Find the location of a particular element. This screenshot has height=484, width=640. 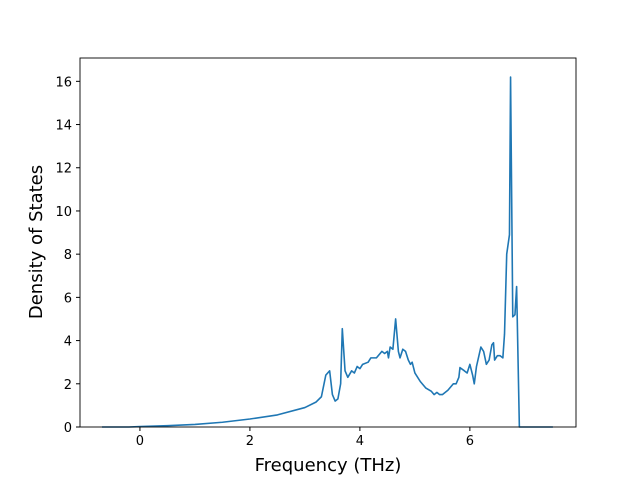

x-axis-label: Frequency (THz) is located at coordinates (328, 465).